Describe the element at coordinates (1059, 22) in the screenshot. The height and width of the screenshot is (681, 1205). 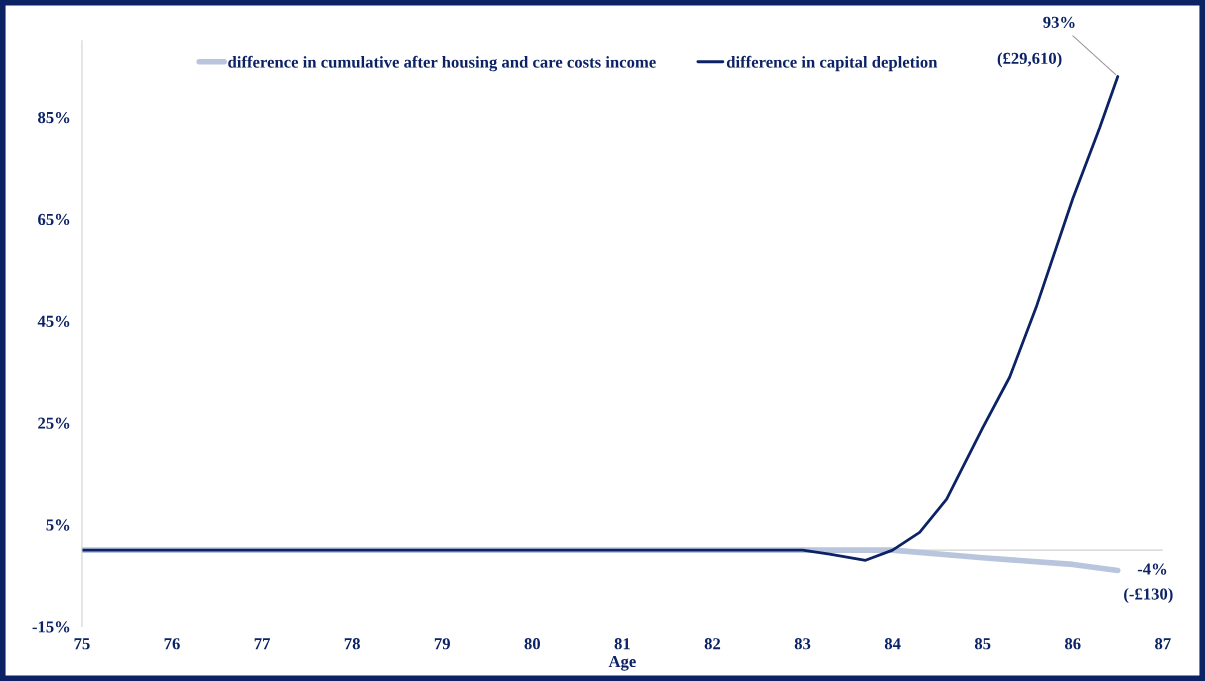
I see `annotation: 93%` at that location.